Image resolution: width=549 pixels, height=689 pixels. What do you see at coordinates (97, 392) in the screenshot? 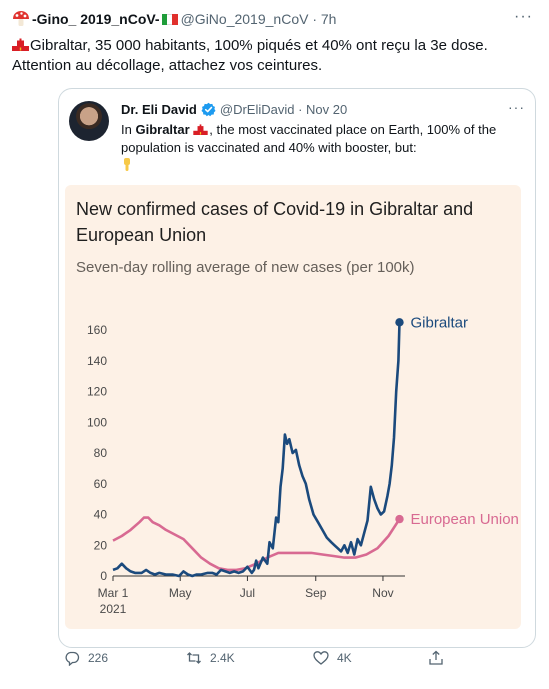
I see `y-tick-label: 120` at bounding box center [97, 392].